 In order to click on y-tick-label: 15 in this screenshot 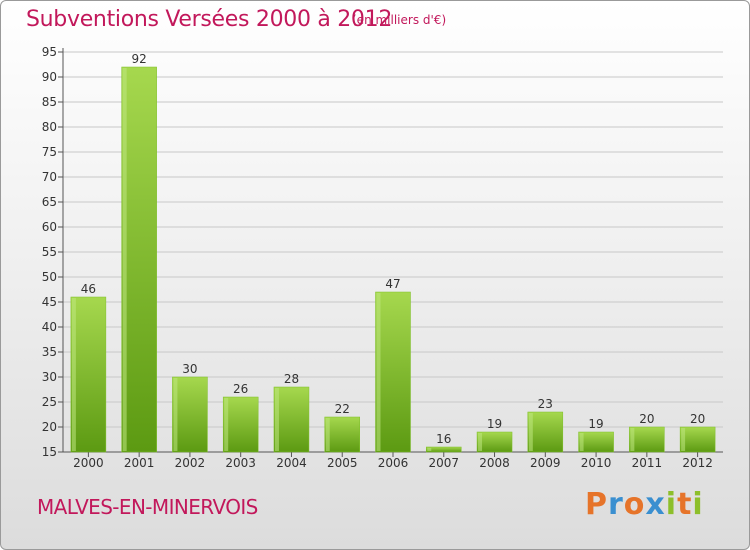, I will do `click(49, 452)`.